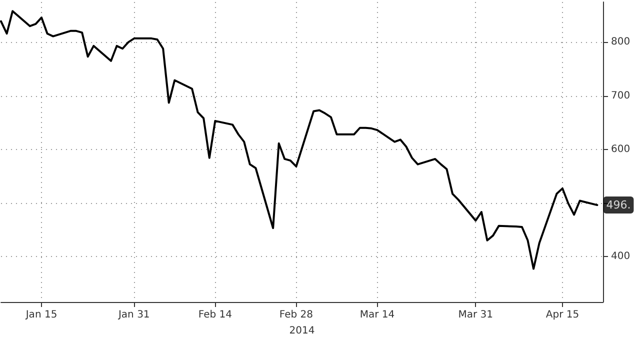 This screenshot has width=640, height=342. What do you see at coordinates (41, 315) in the screenshot?
I see `x-tick-label: Jan 15` at bounding box center [41, 315].